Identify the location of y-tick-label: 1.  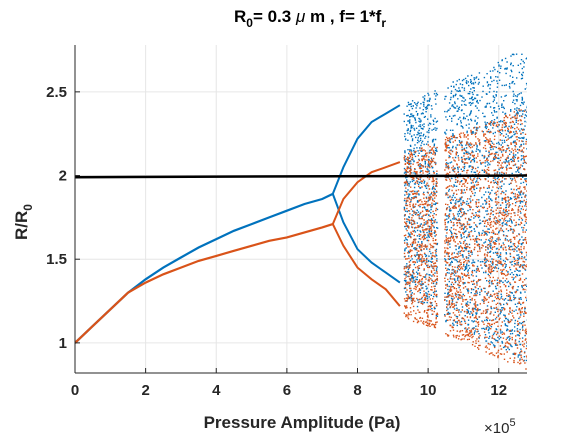
(63, 343).